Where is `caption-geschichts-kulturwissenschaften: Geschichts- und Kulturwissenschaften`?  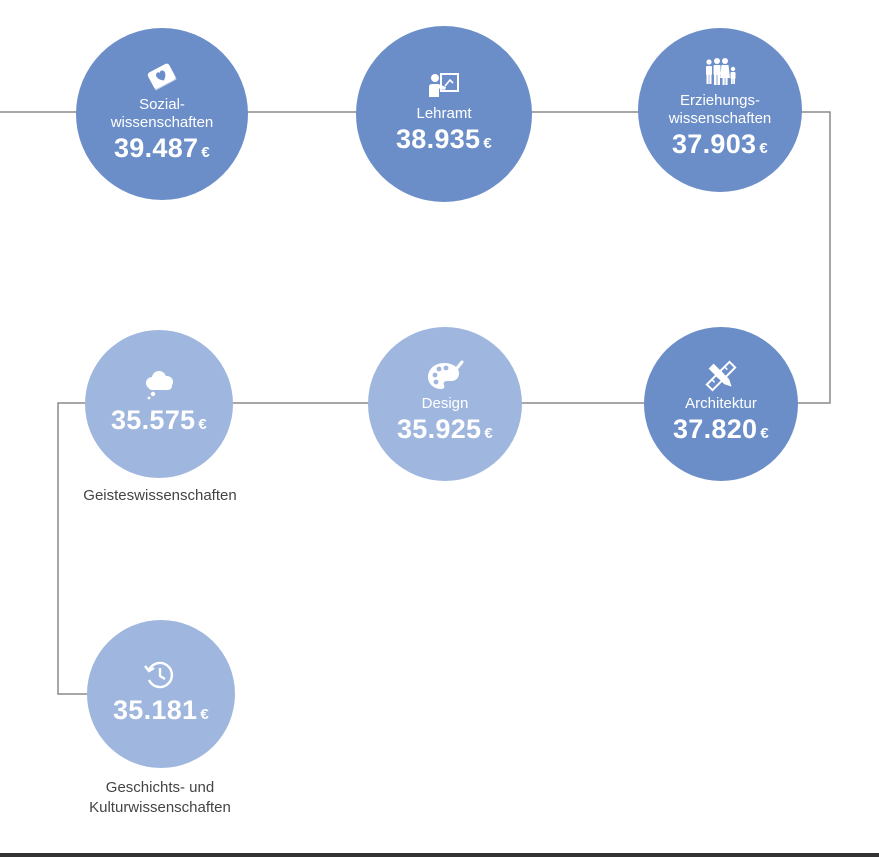 caption-geschichts-kulturwissenschaften: Geschichts- und Kulturwissenschaften is located at coordinates (160, 797).